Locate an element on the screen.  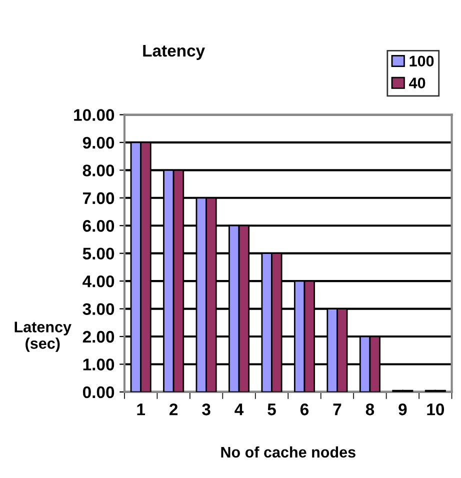
x-tick-label: 8 is located at coordinates (370, 410).